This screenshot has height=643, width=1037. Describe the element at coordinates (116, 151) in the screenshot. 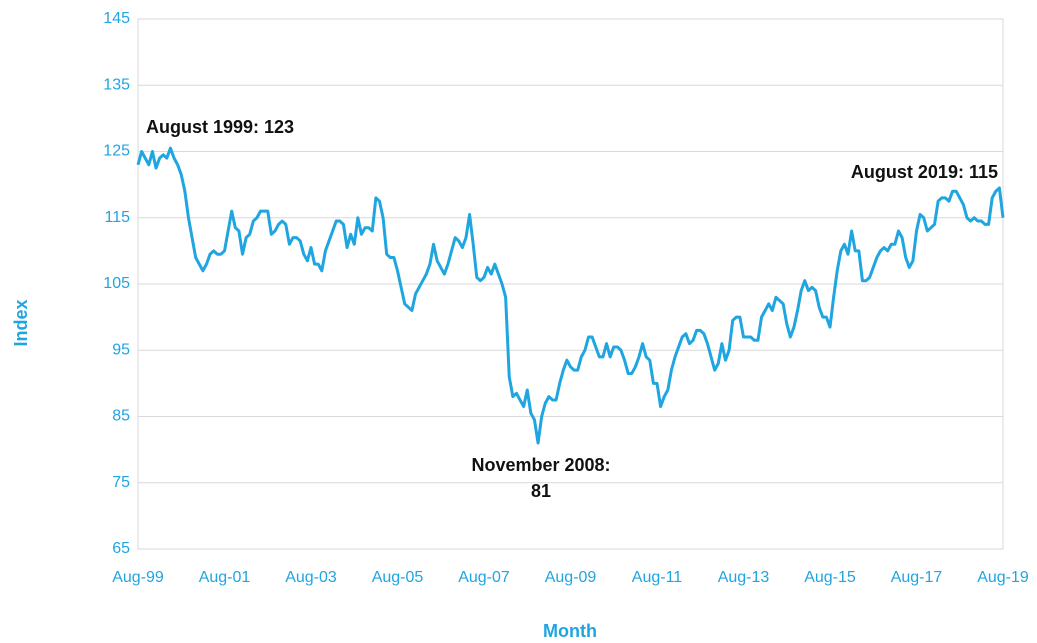

I see `y-tick-label: 125` at that location.